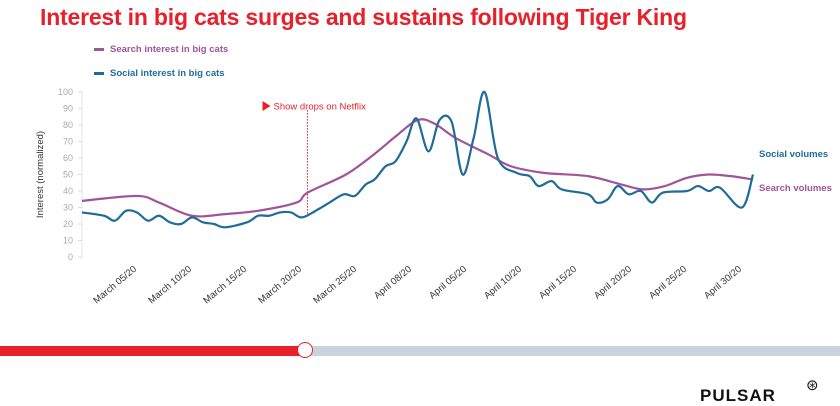  I want to click on legend-item-search: Search interest in big cats, so click(161, 49).